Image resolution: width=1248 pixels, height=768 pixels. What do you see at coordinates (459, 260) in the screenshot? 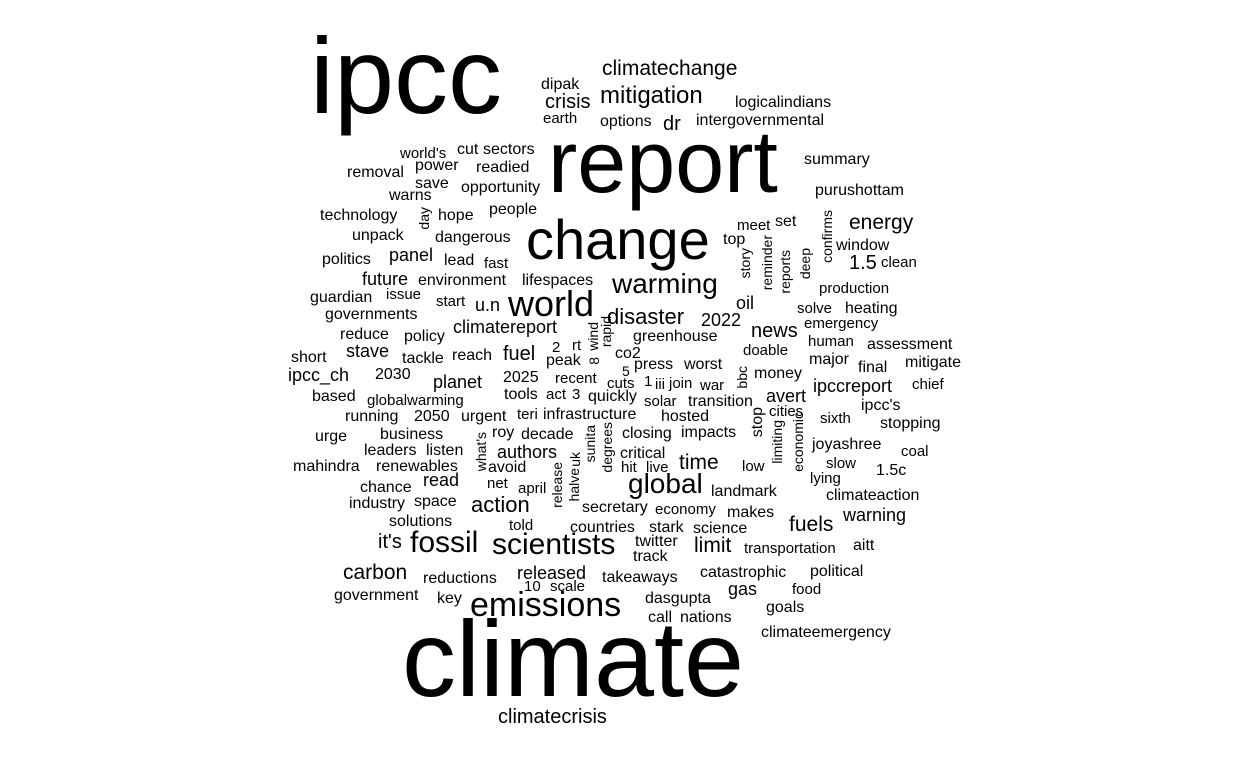
I see `cloud-word: lead` at bounding box center [459, 260].